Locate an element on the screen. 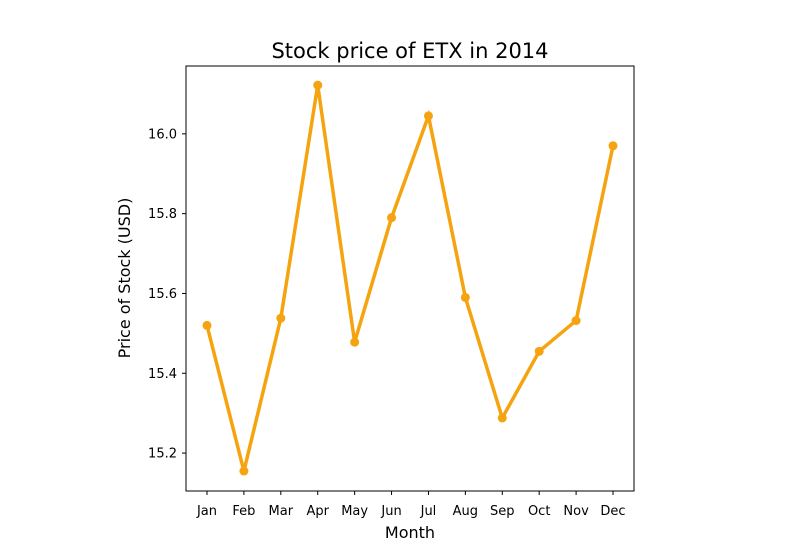 This screenshot has height=550, width=800. y-tick-label: 15.2 is located at coordinates (162, 454).